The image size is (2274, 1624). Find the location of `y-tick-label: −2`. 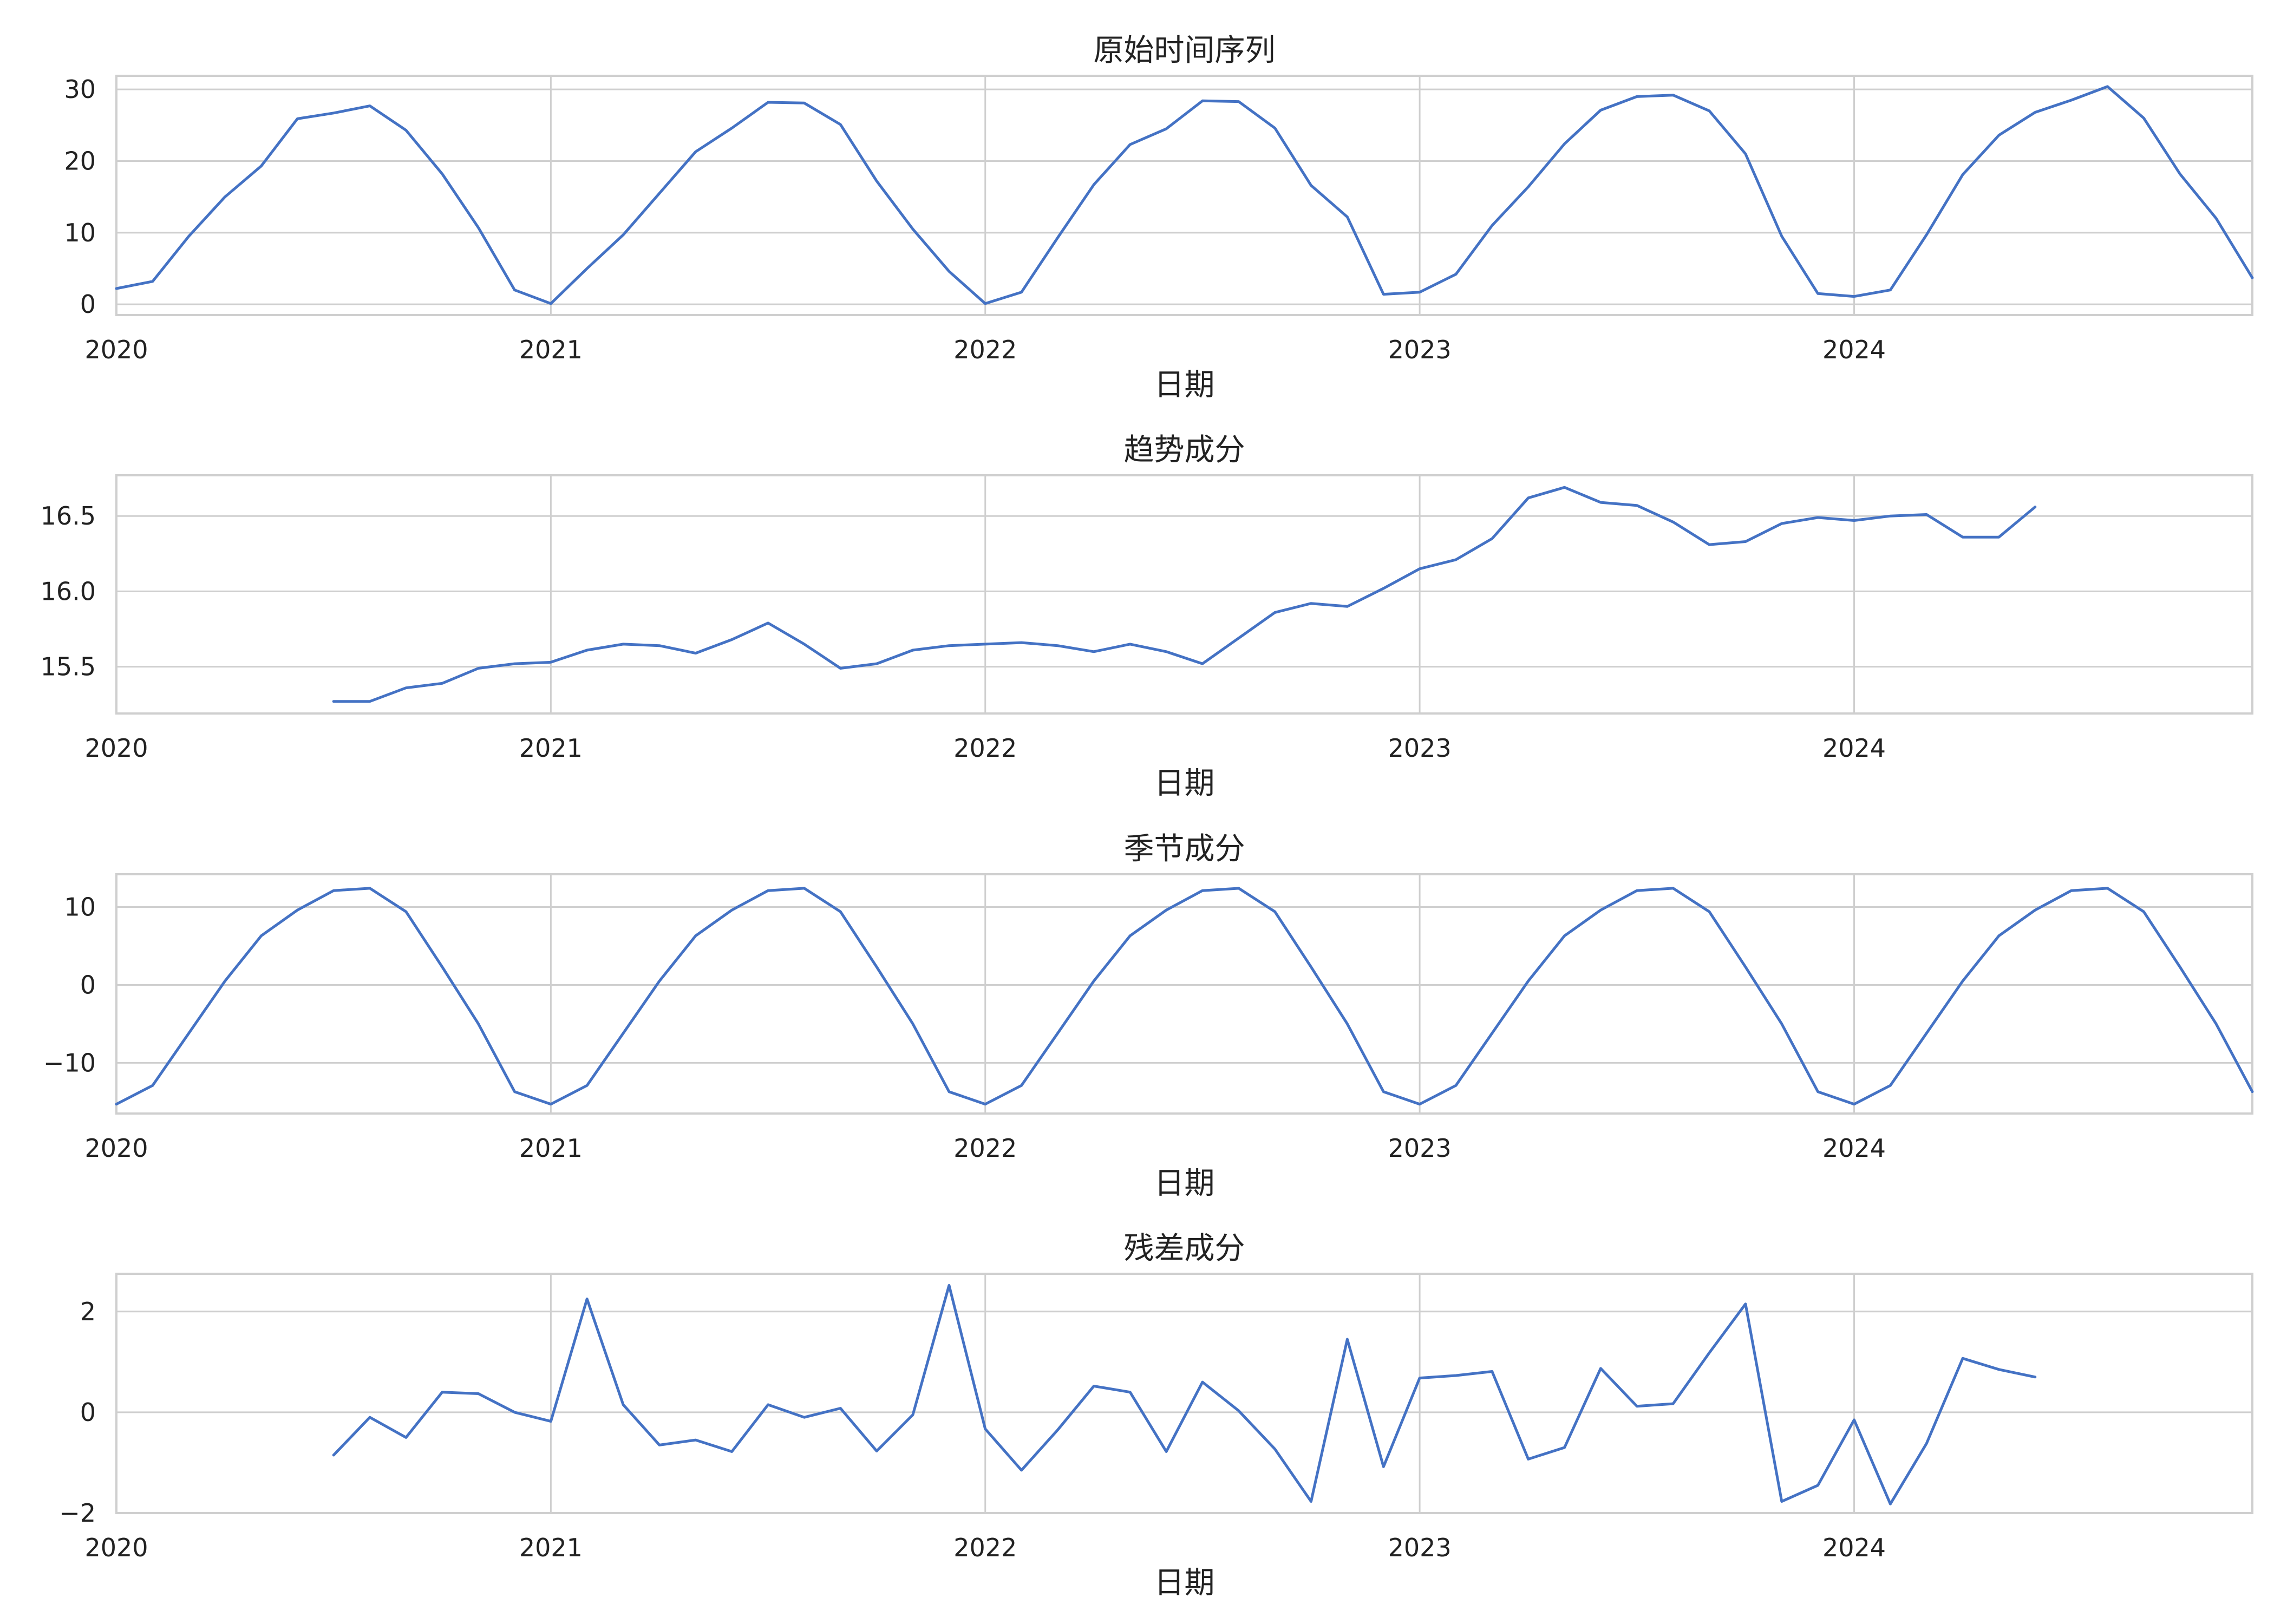

y-tick-label: −2 is located at coordinates (78, 1513).